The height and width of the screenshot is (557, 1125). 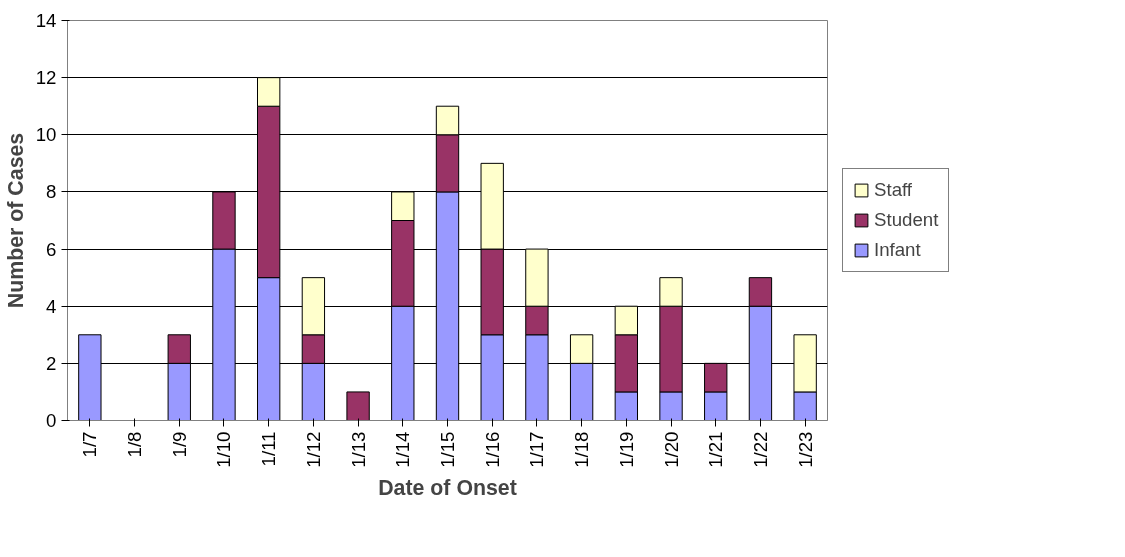 What do you see at coordinates (51, 363) in the screenshot?
I see `y-tick-label: 2` at bounding box center [51, 363].